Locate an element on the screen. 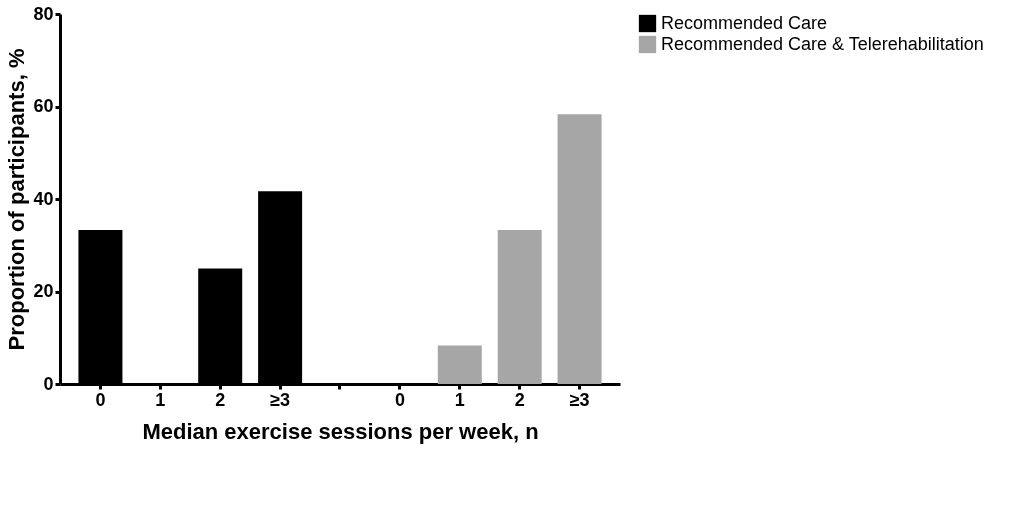 The height and width of the screenshot is (508, 1030). legend-label: Recommended Care is located at coordinates (744, 22).